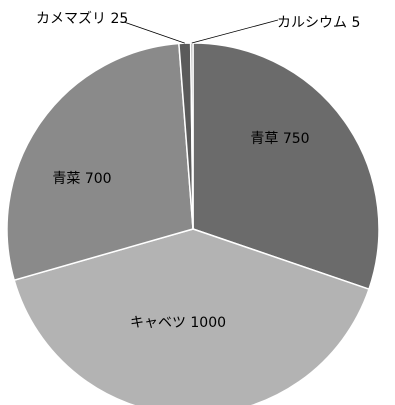 The width and height of the screenshot is (395, 405). Describe the element at coordinates (279, 139) in the screenshot. I see `data-label-0: 青草 750` at that location.